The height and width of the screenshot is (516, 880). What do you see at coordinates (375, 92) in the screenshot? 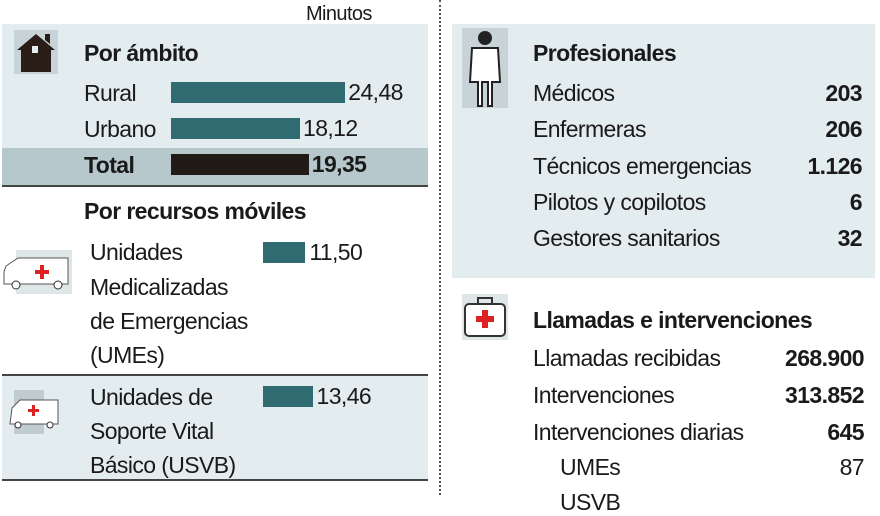
I see `bar-value-label: 24,48` at bounding box center [375, 92].